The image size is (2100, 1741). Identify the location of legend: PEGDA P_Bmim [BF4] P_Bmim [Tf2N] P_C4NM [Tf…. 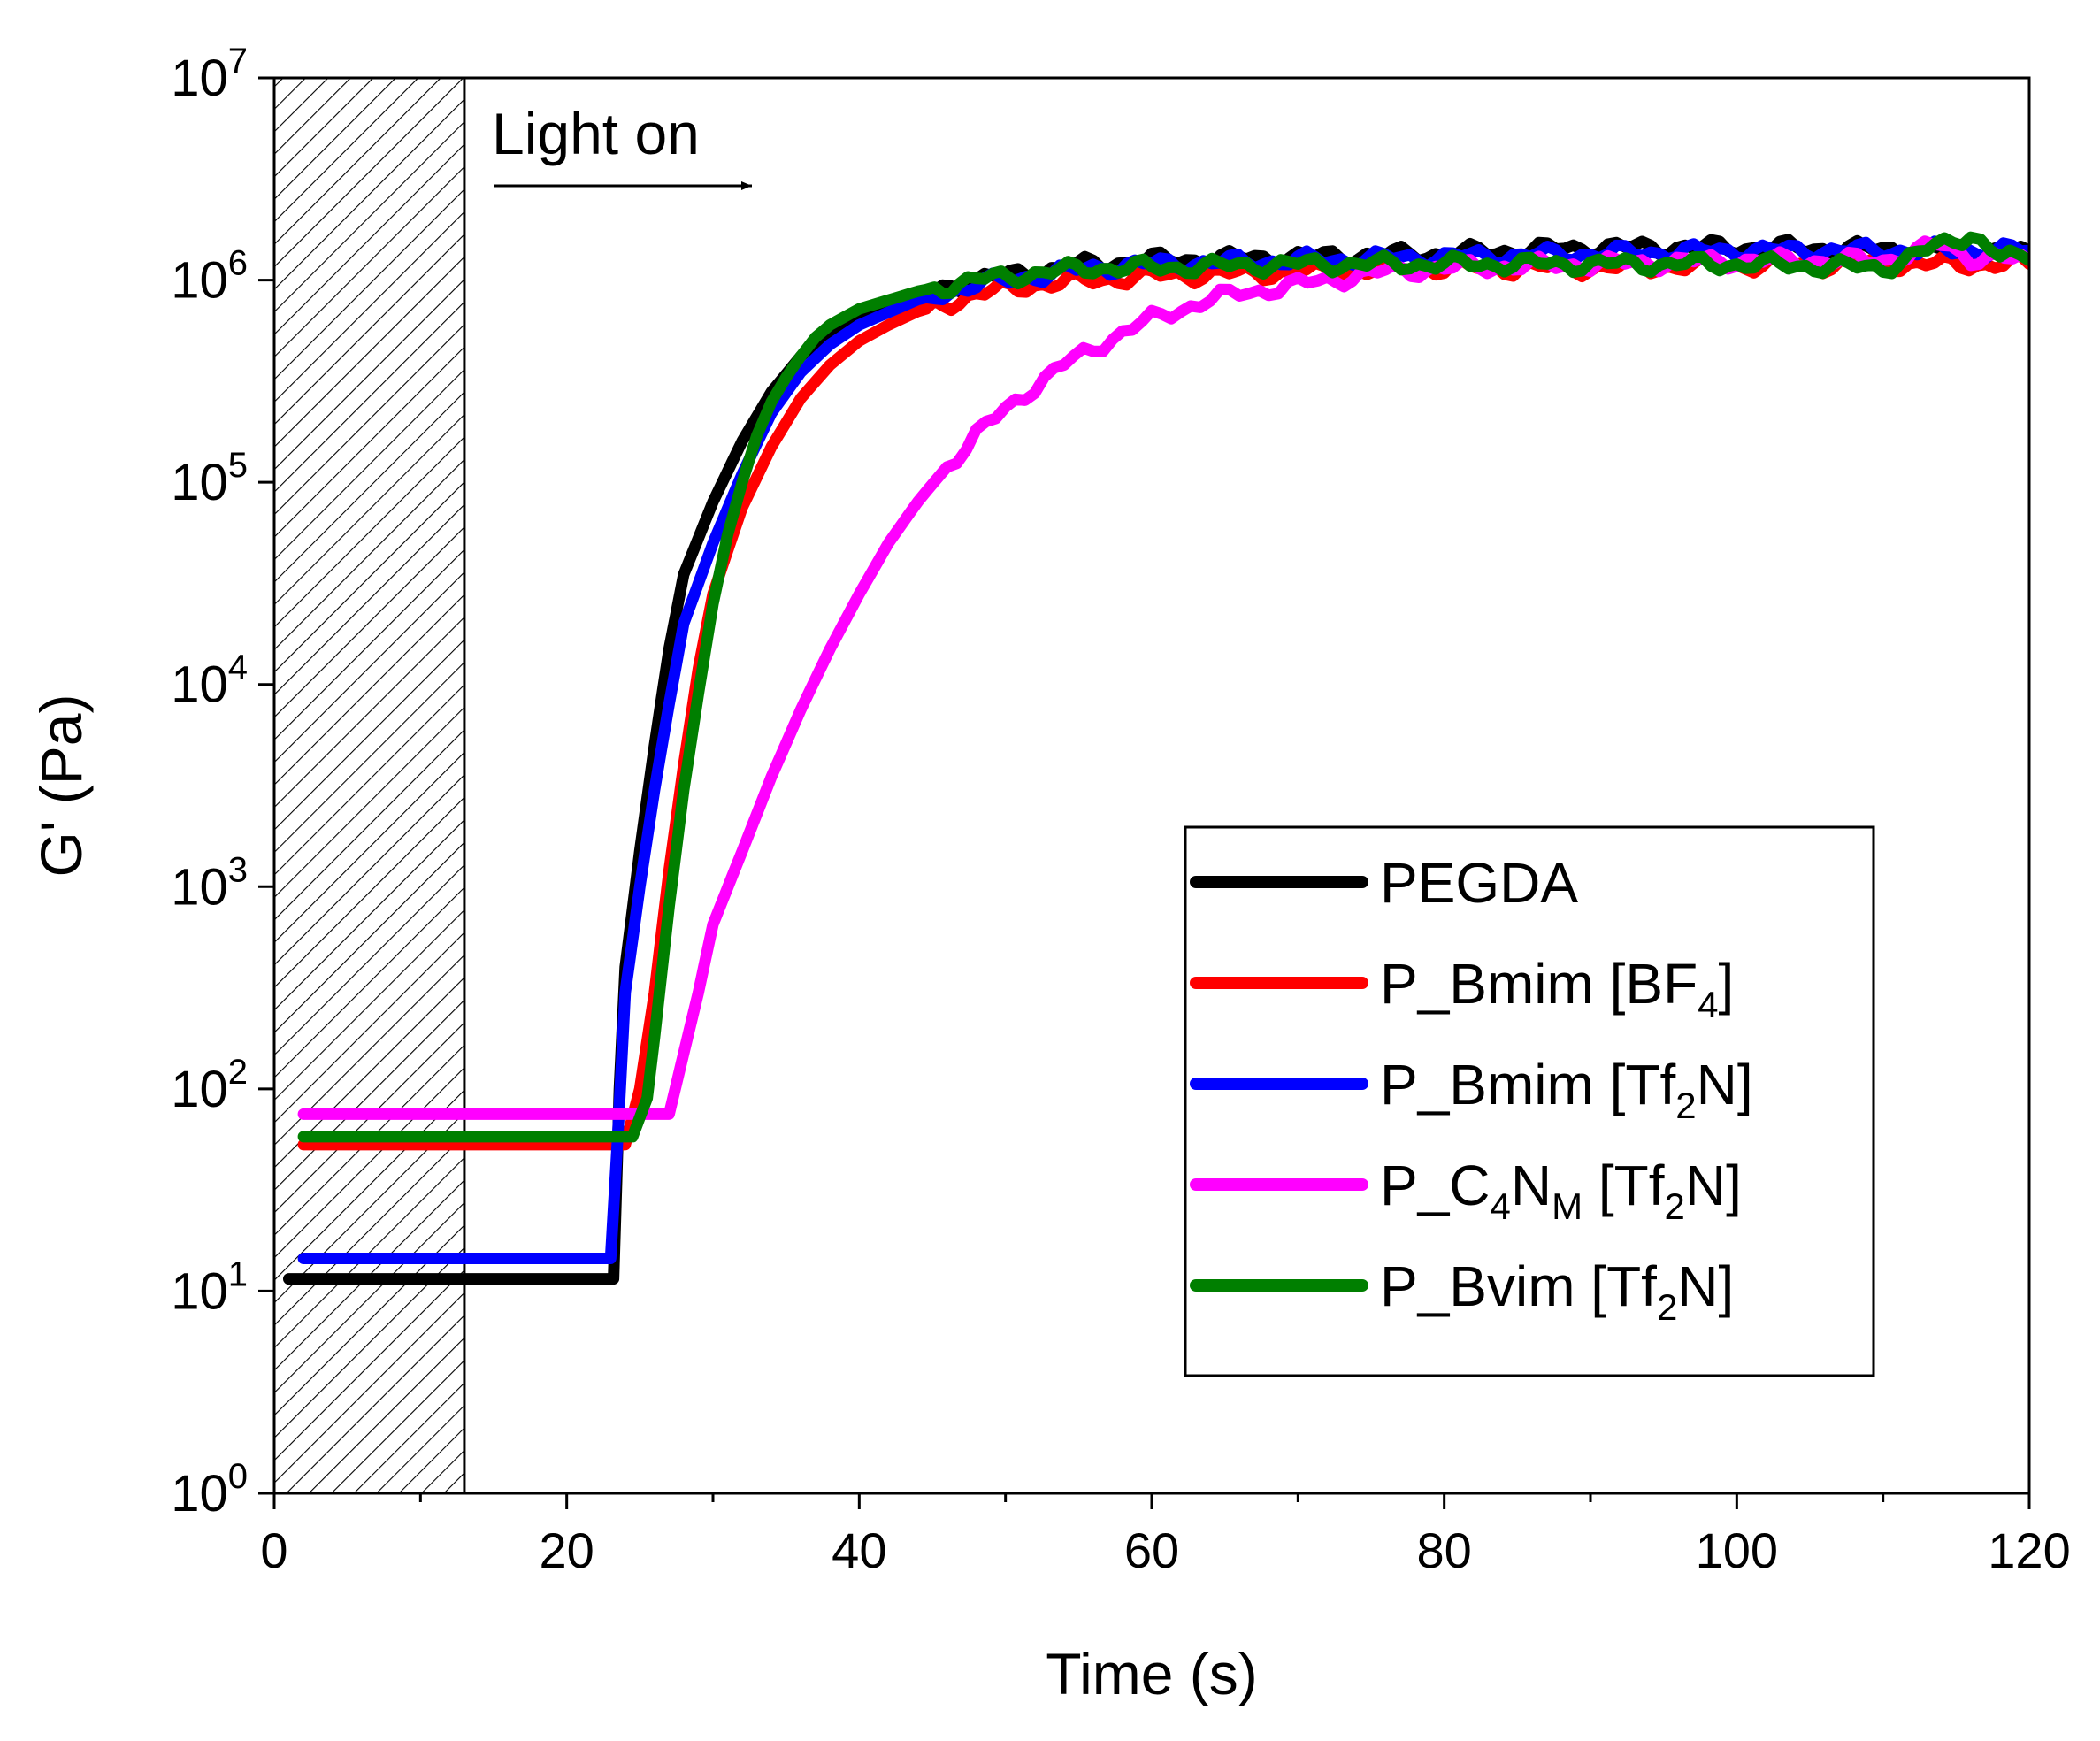
(1529, 1101).